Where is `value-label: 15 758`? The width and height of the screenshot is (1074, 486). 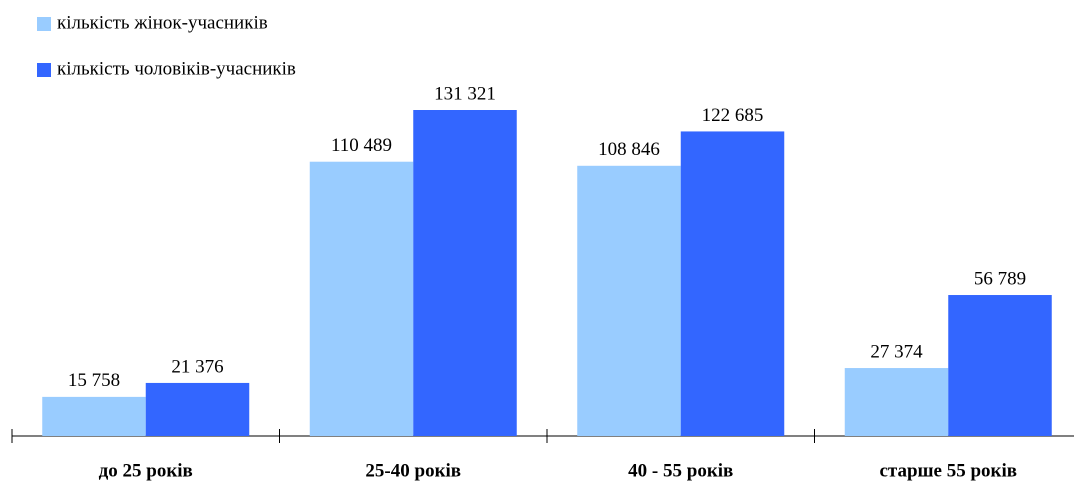 value-label: 15 758 is located at coordinates (94, 380).